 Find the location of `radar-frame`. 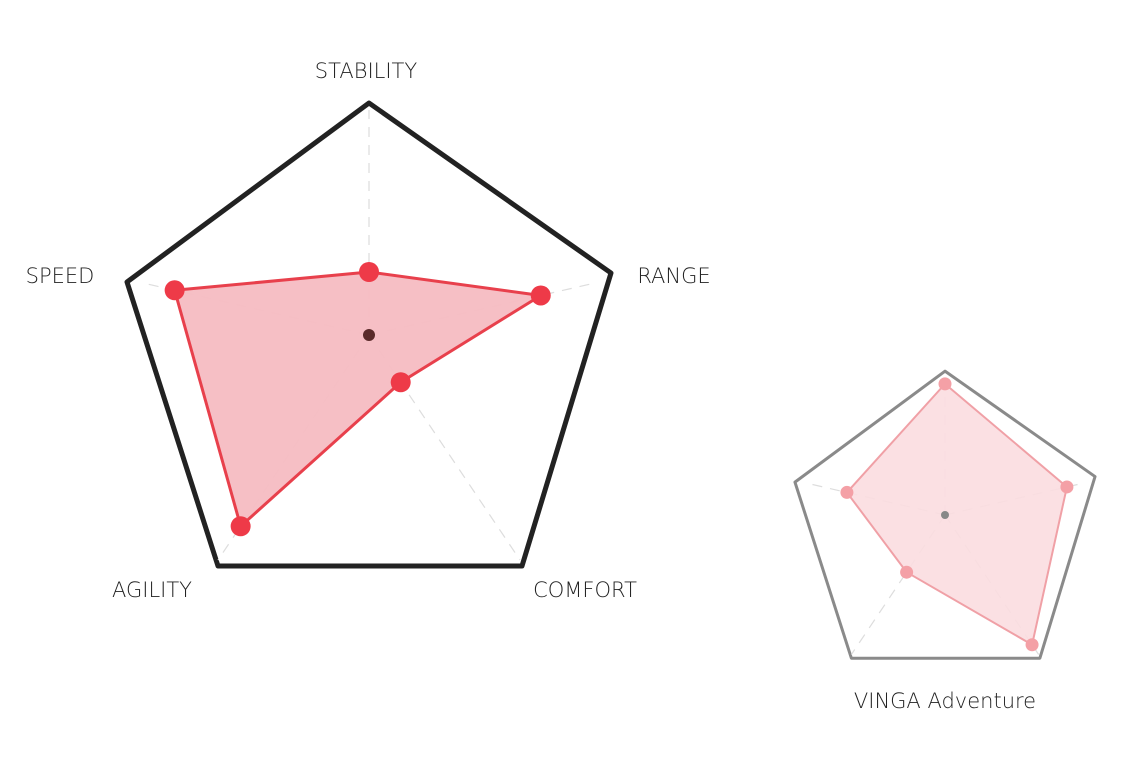

radar-frame is located at coordinates (945, 514).